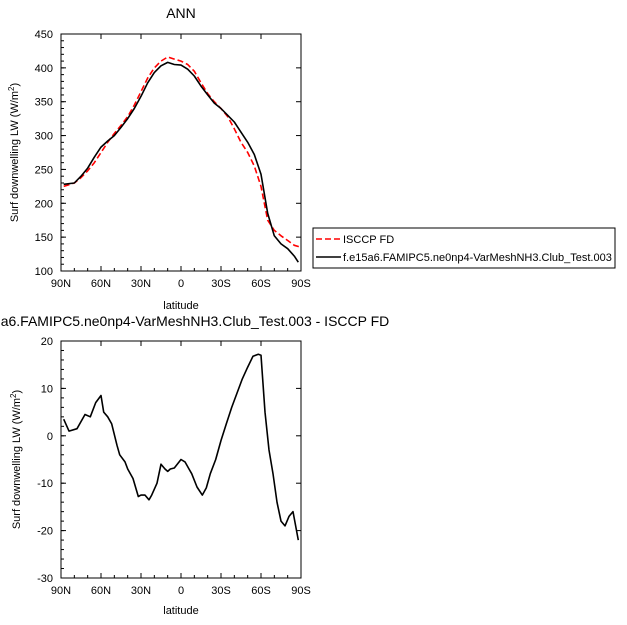 The width and height of the screenshot is (627, 625). What do you see at coordinates (44, 69) in the screenshot?
I see `y-tick-label: 400` at bounding box center [44, 69].